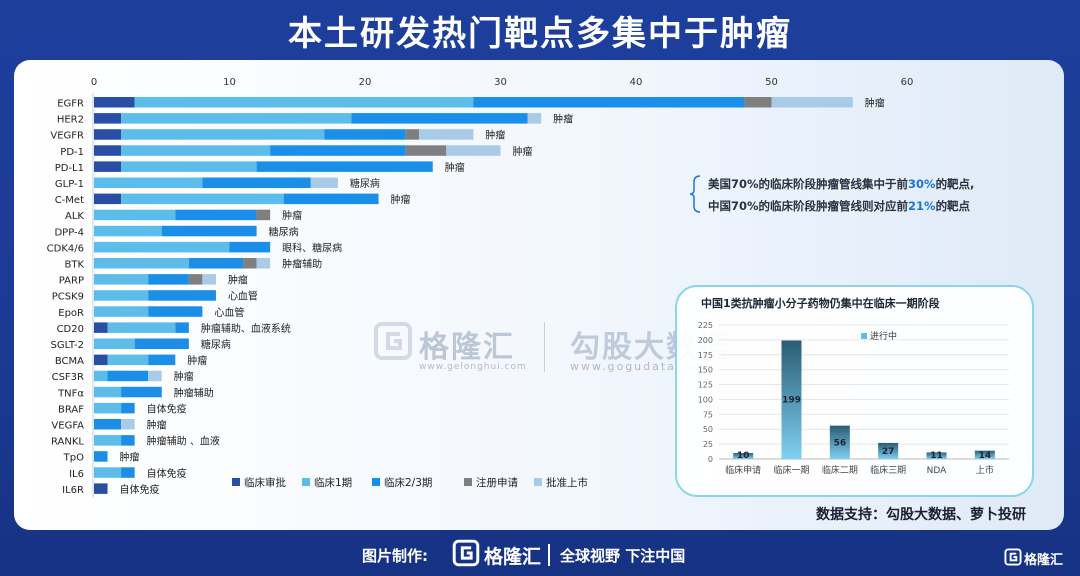 The image size is (1080, 576). Describe the element at coordinates (71, 409) in the screenshot. I see `category-label: BRAF` at that location.